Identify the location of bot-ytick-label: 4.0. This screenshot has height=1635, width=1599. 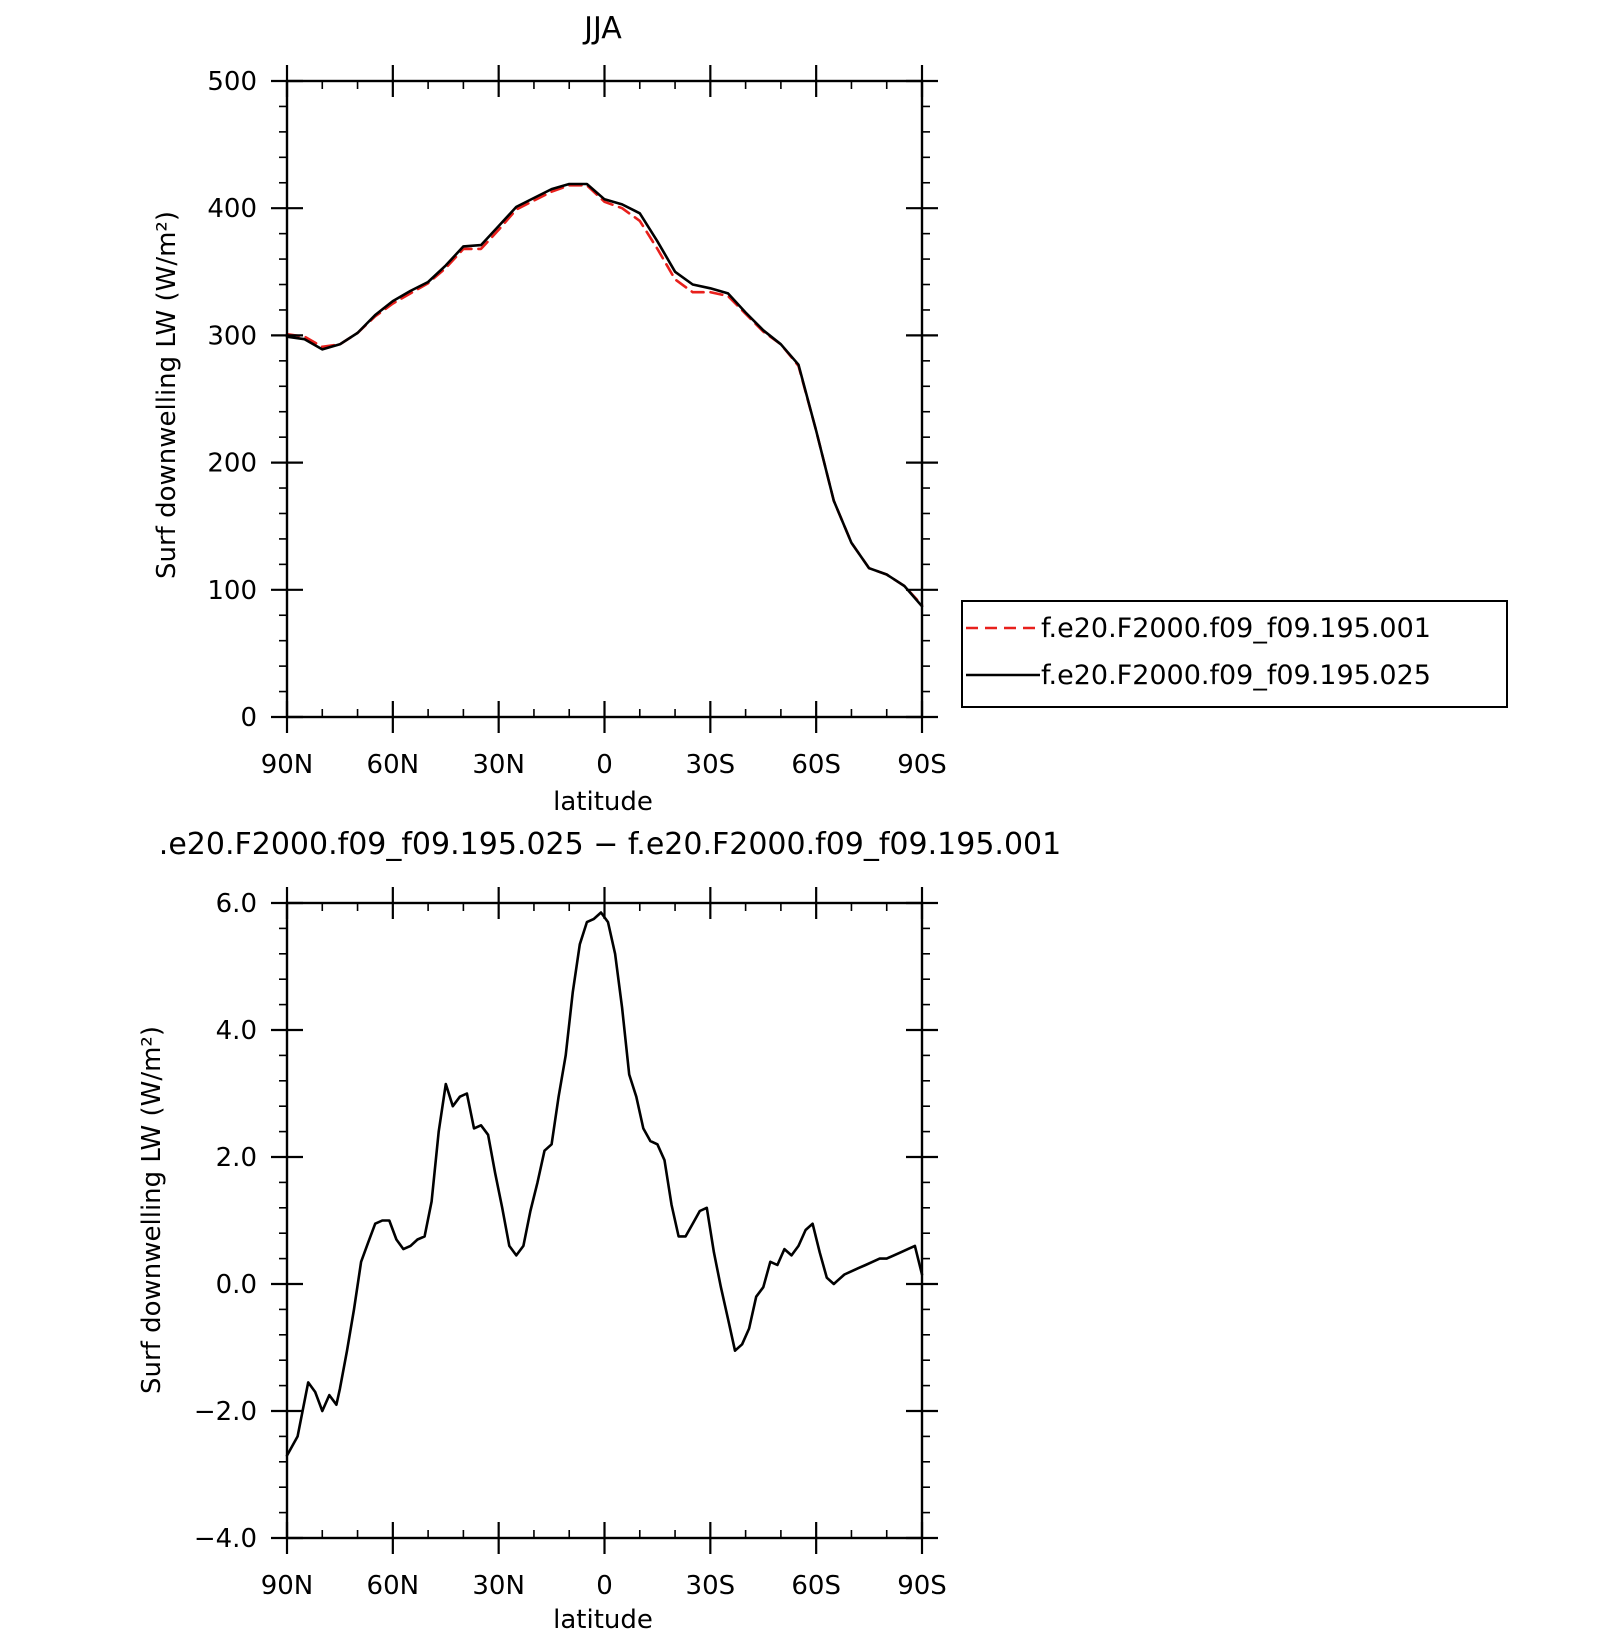
(236, 1031).